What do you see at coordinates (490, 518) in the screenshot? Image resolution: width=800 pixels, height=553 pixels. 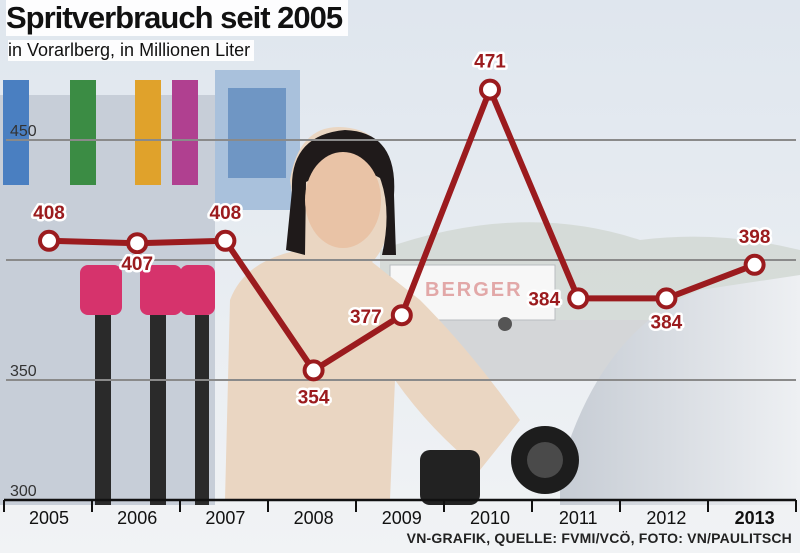 I see `x-tick-label: 2010` at bounding box center [490, 518].